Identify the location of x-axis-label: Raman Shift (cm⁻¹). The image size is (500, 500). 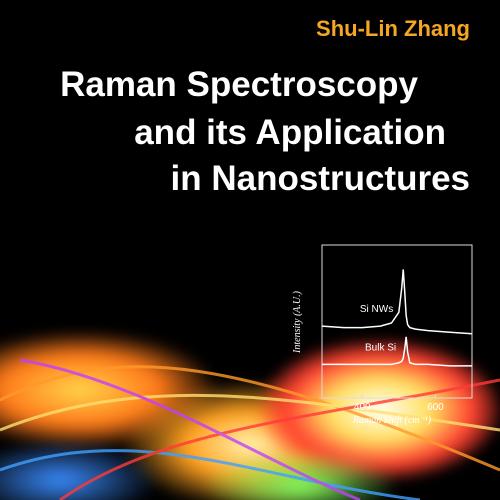
(392, 420).